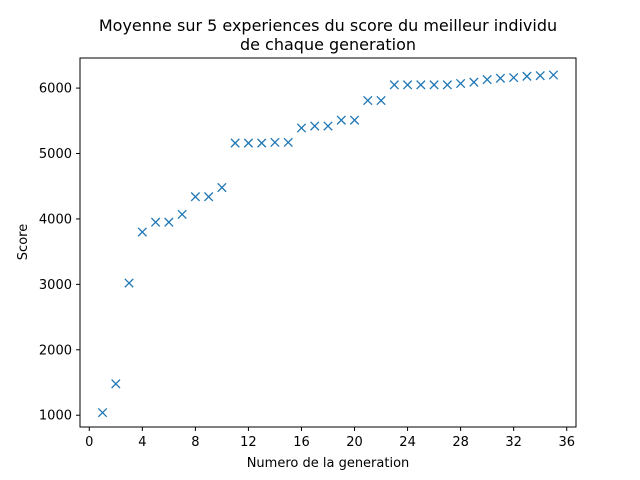 This screenshot has height=480, width=640. I want to click on x-tick-label: 0, so click(89, 442).